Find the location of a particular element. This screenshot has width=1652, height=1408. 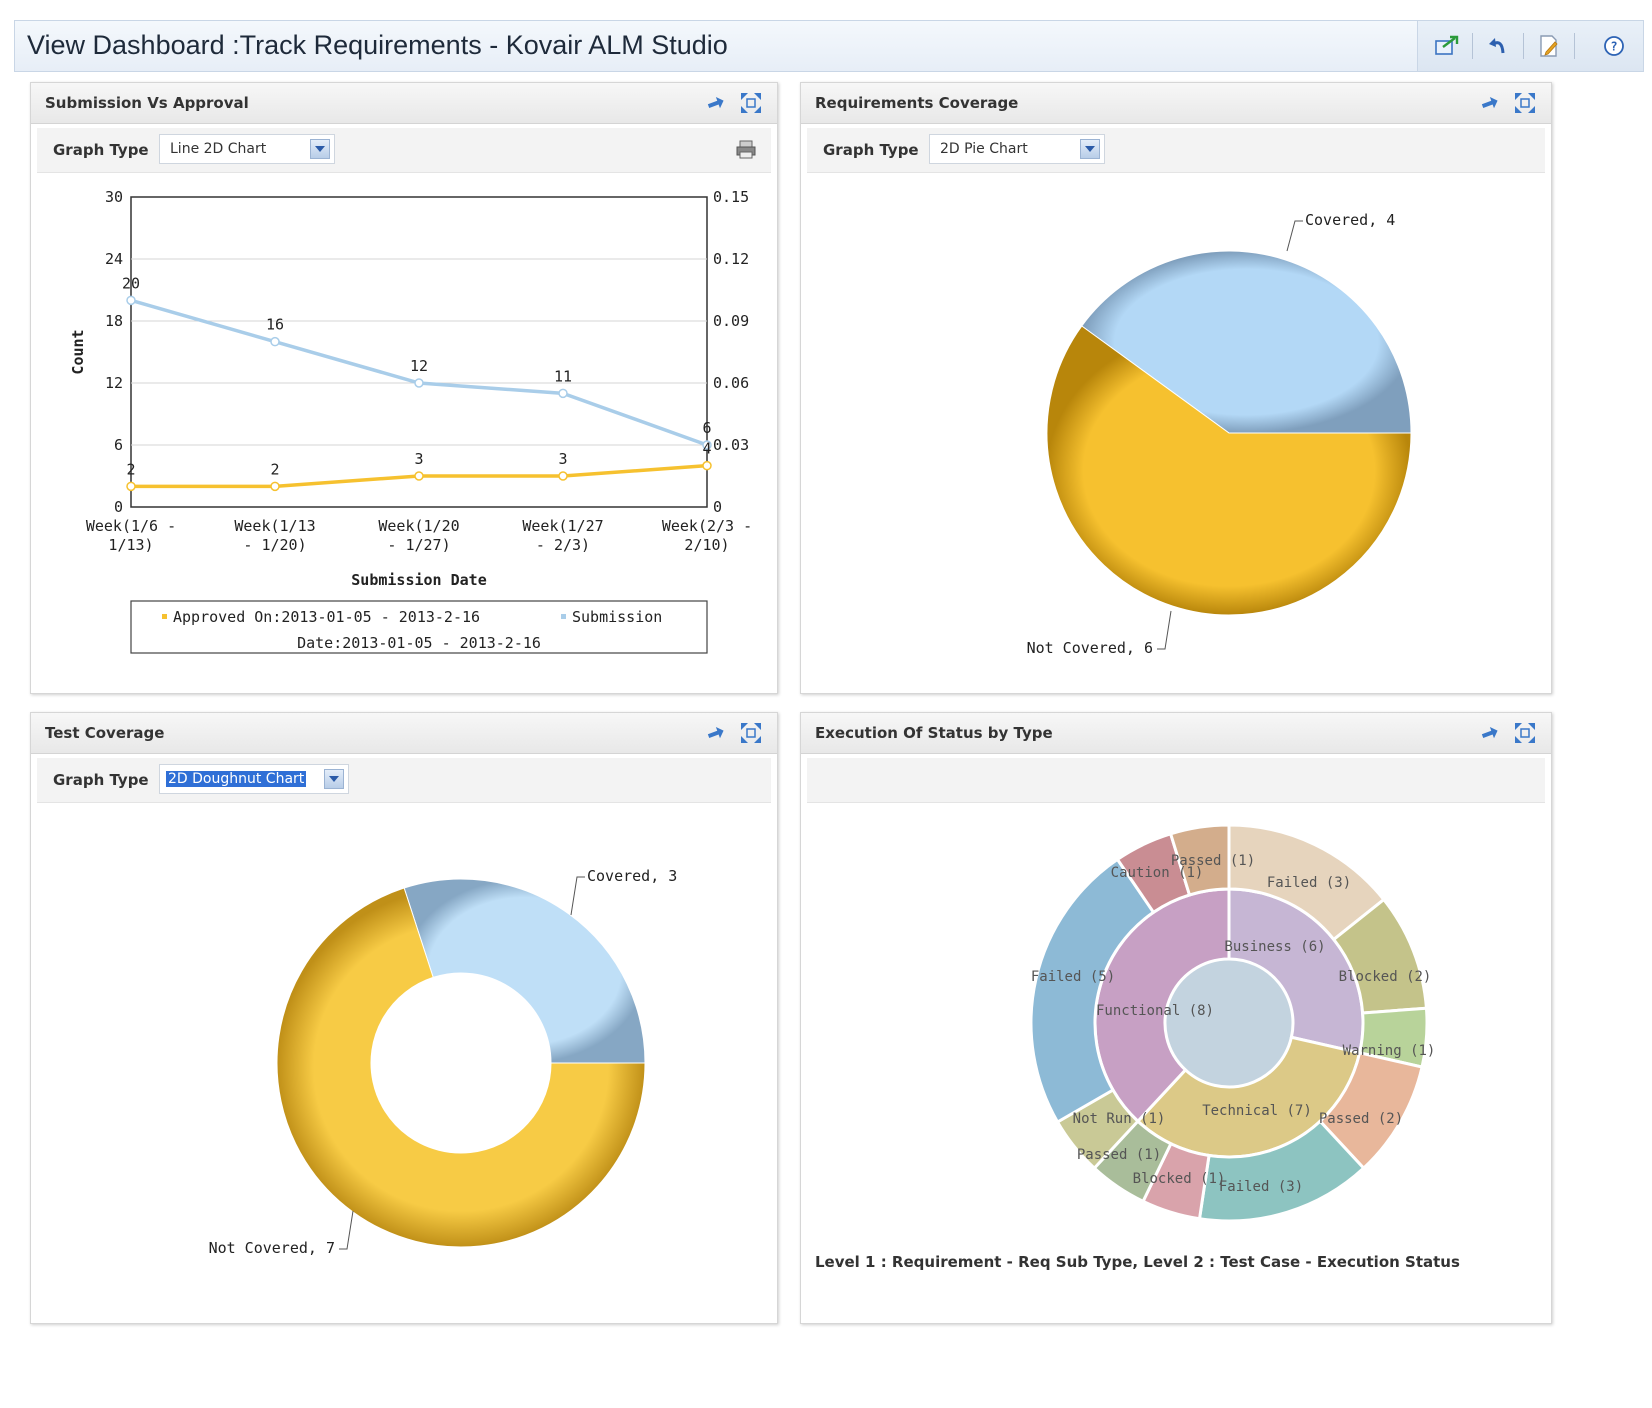

x-tick-label: - 2/3) is located at coordinates (563, 545).